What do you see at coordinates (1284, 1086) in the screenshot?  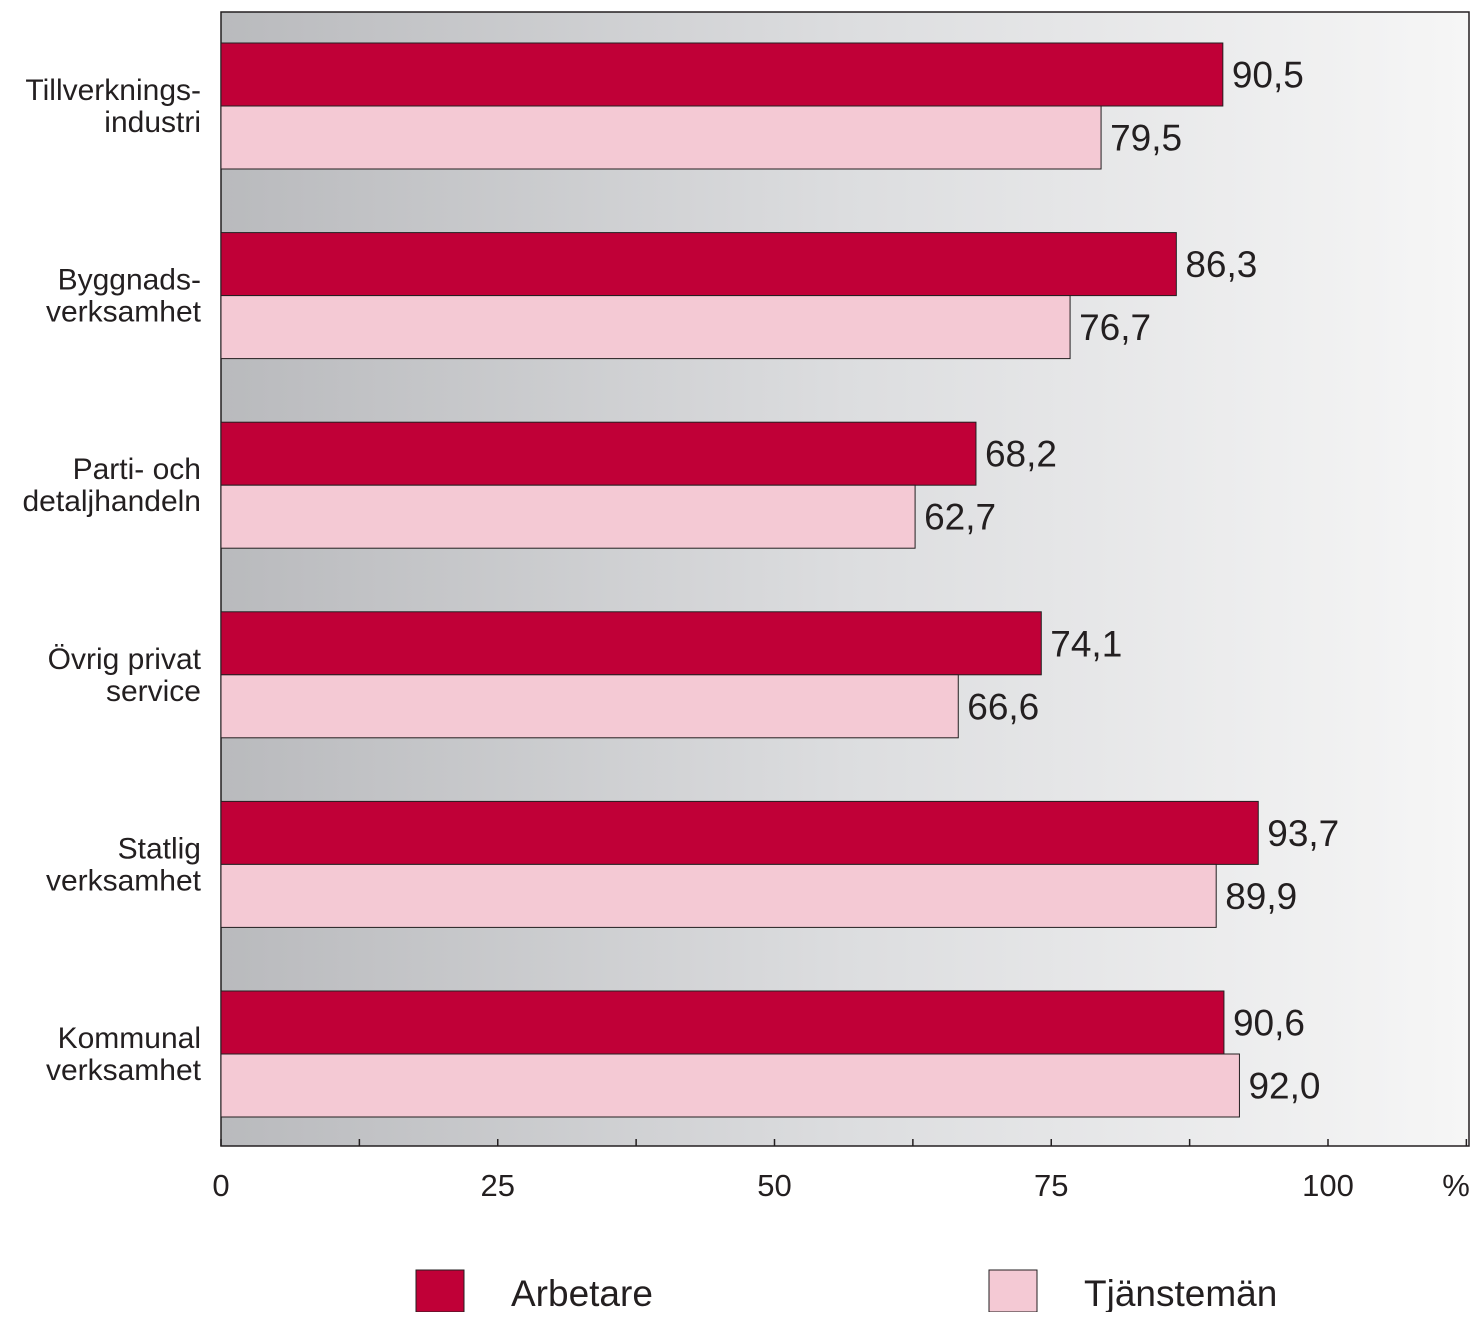 I see `value-label-tjansteman-6: 92,0` at bounding box center [1284, 1086].